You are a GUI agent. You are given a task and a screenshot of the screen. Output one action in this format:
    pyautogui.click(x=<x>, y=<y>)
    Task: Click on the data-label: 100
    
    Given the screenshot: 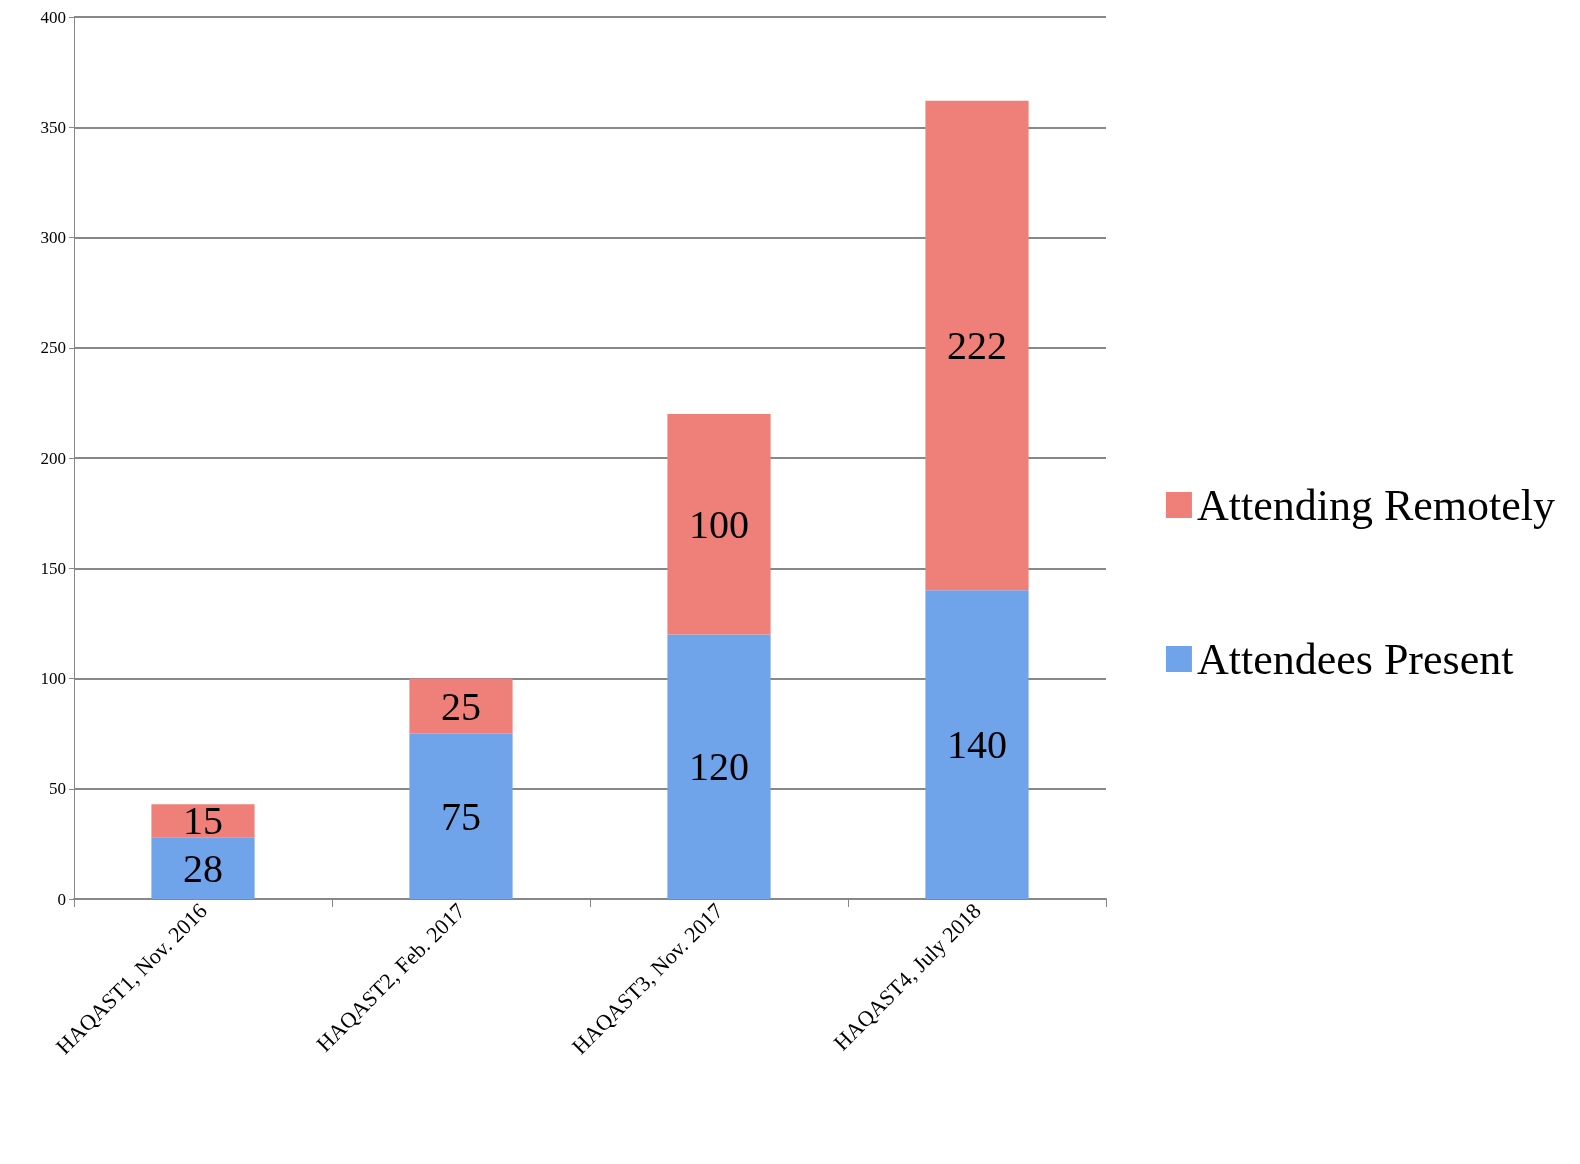 What is the action you would take?
    pyautogui.click(x=719, y=524)
    